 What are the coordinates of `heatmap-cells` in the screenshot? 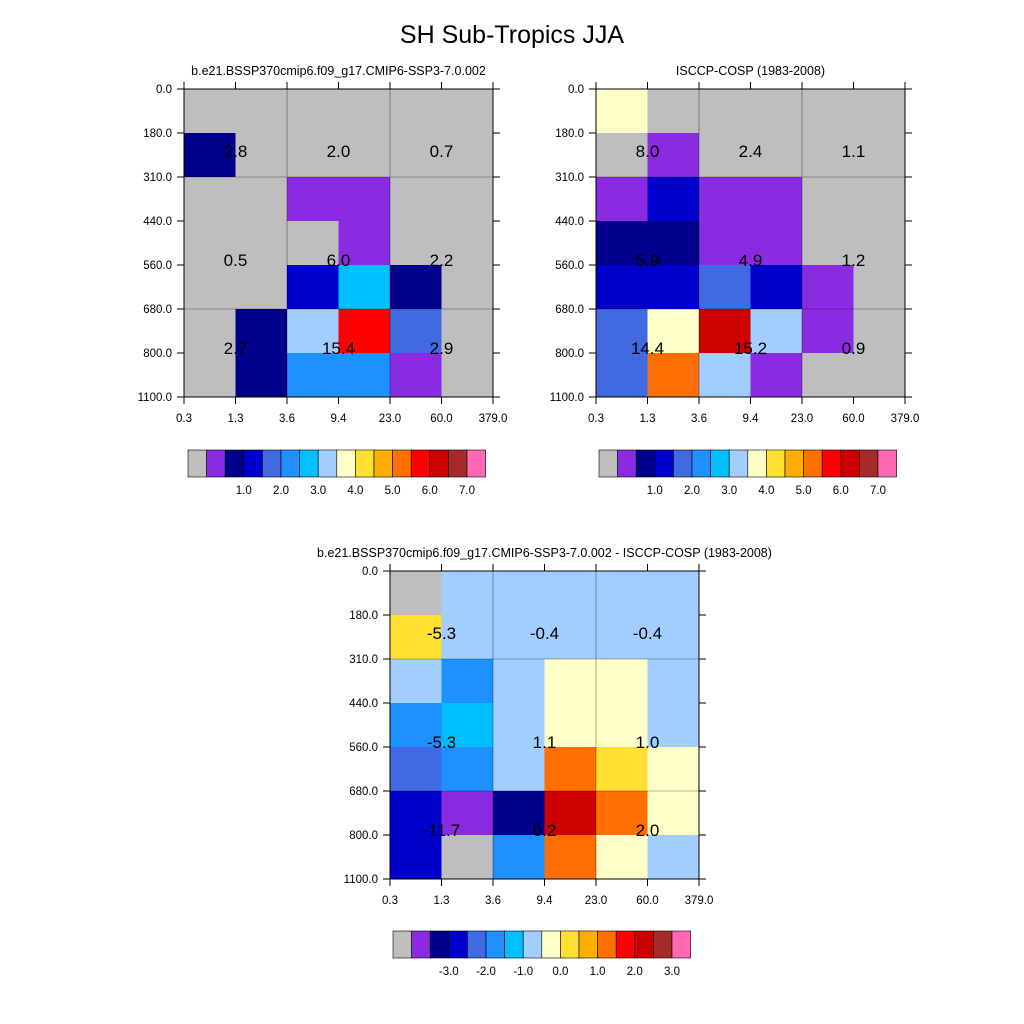 It's located at (545, 725).